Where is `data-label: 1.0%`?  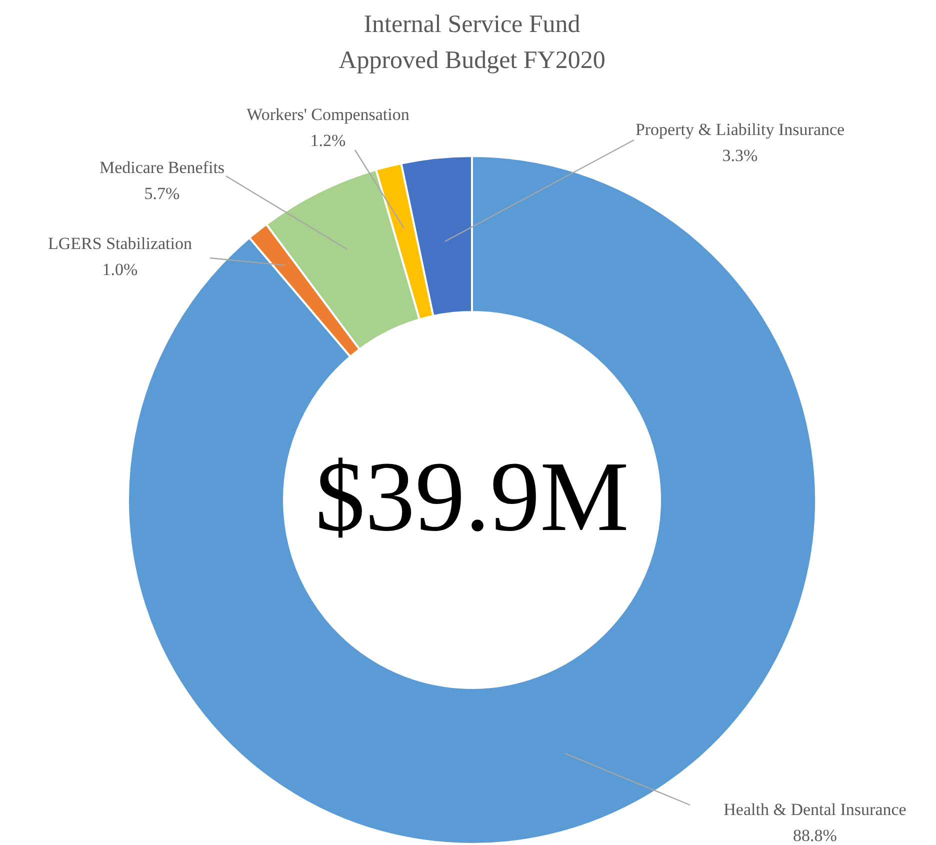 data-label: 1.0% is located at coordinates (120, 269).